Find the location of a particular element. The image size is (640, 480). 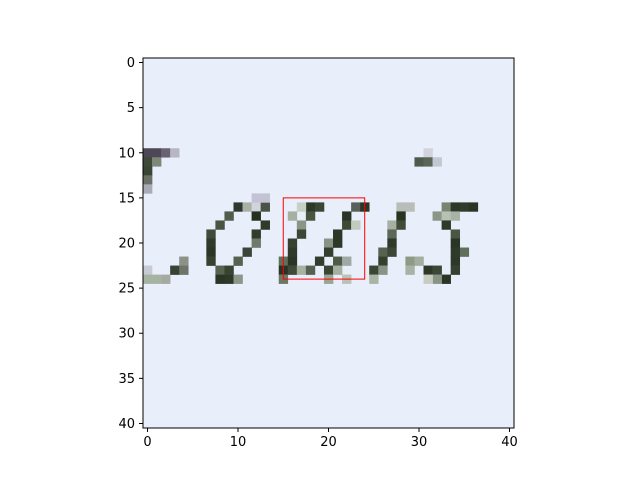

x-axis: 0 10 20 30 40 is located at coordinates (330, 439).